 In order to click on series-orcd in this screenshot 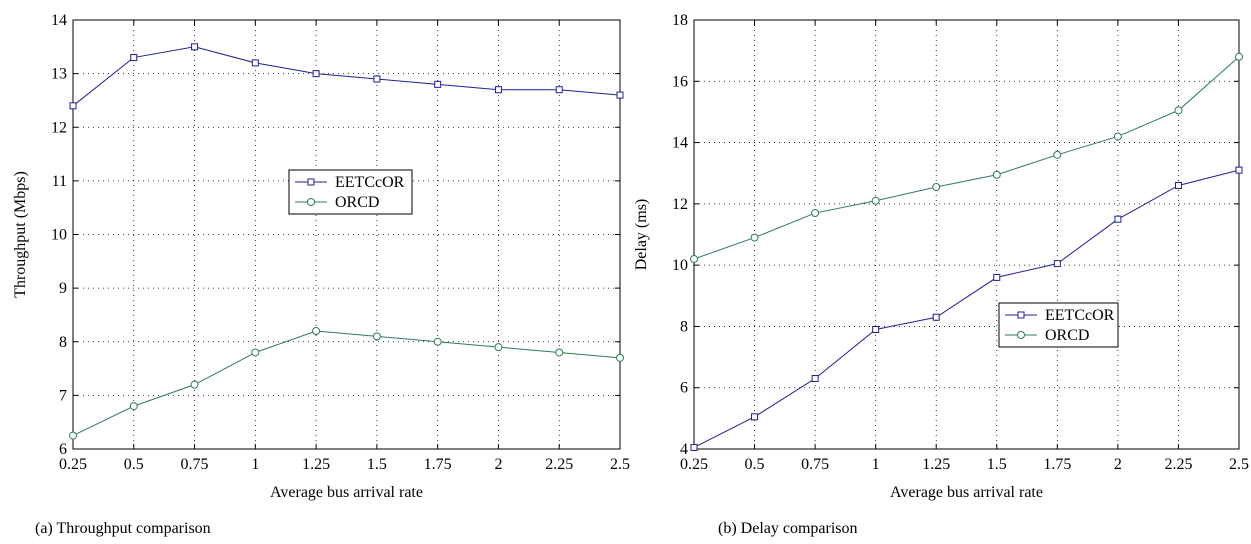, I will do `click(346, 383)`.